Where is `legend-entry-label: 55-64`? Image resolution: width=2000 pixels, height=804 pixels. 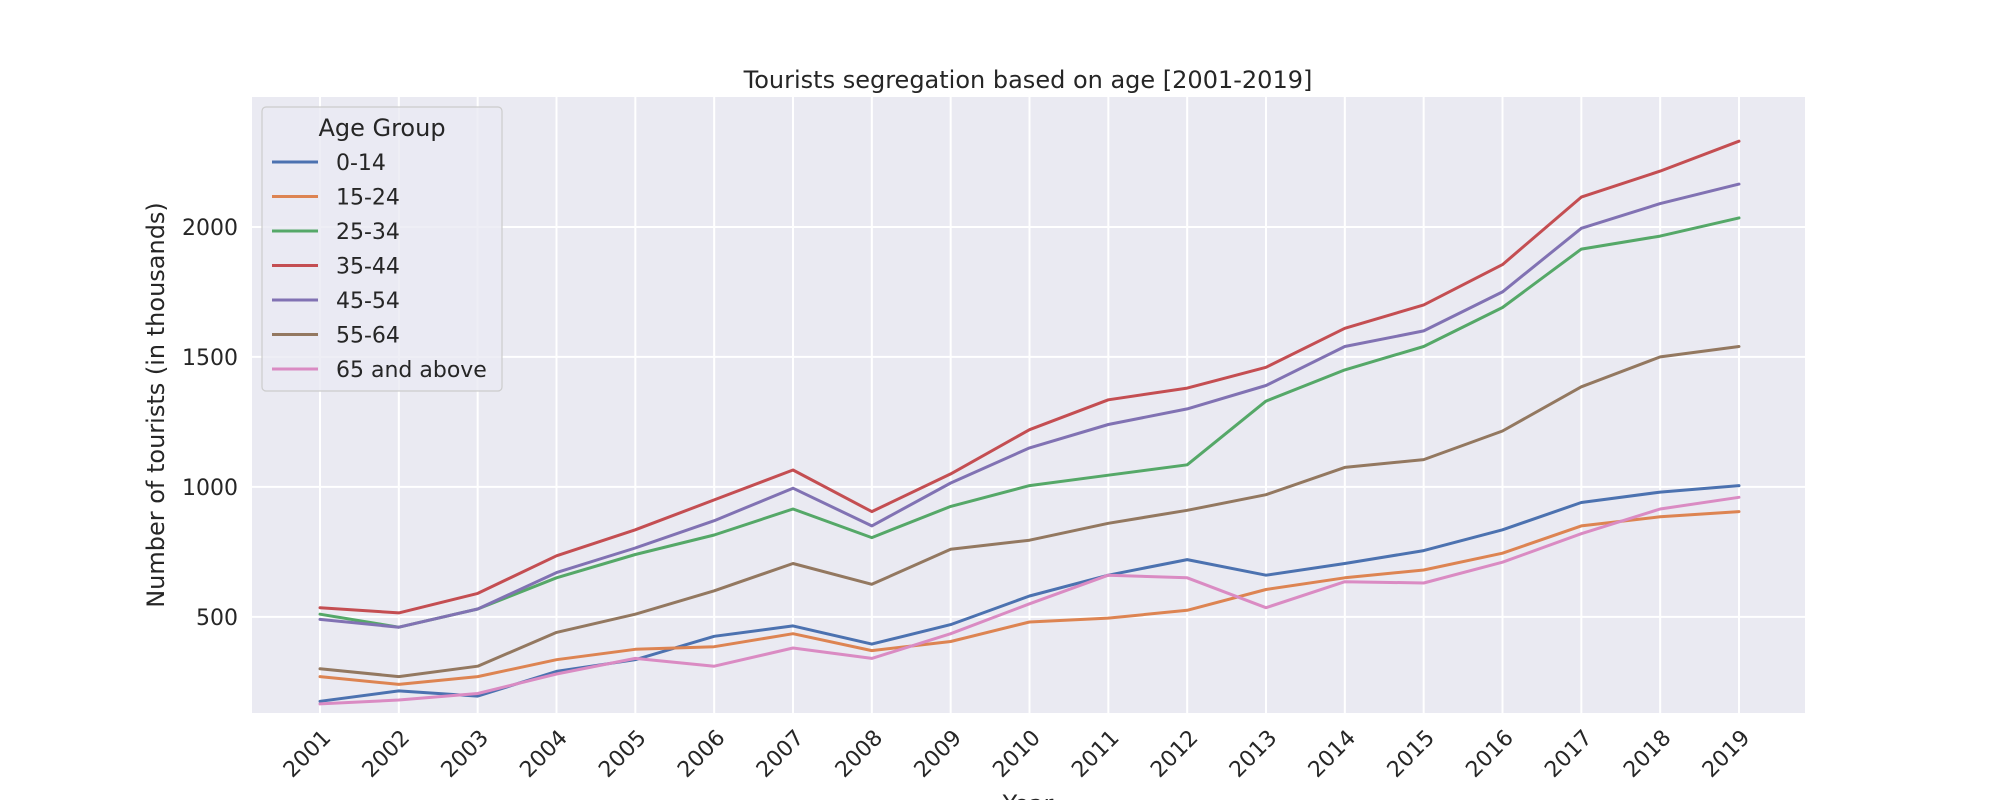 legend-entry-label: 55-64 is located at coordinates (368, 336).